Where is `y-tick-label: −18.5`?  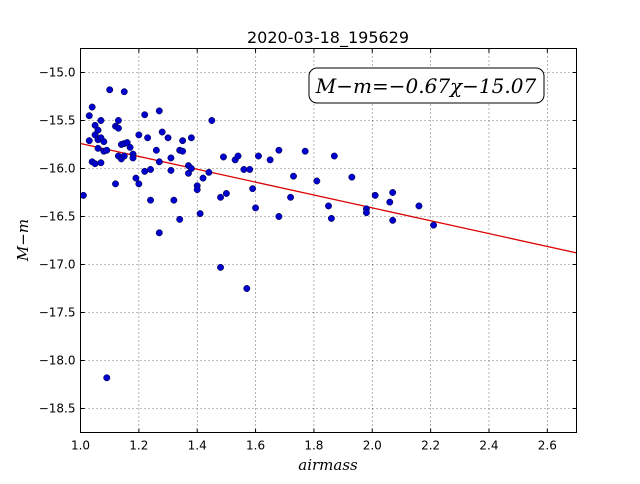 y-tick-label: −18.5 is located at coordinates (57, 409).